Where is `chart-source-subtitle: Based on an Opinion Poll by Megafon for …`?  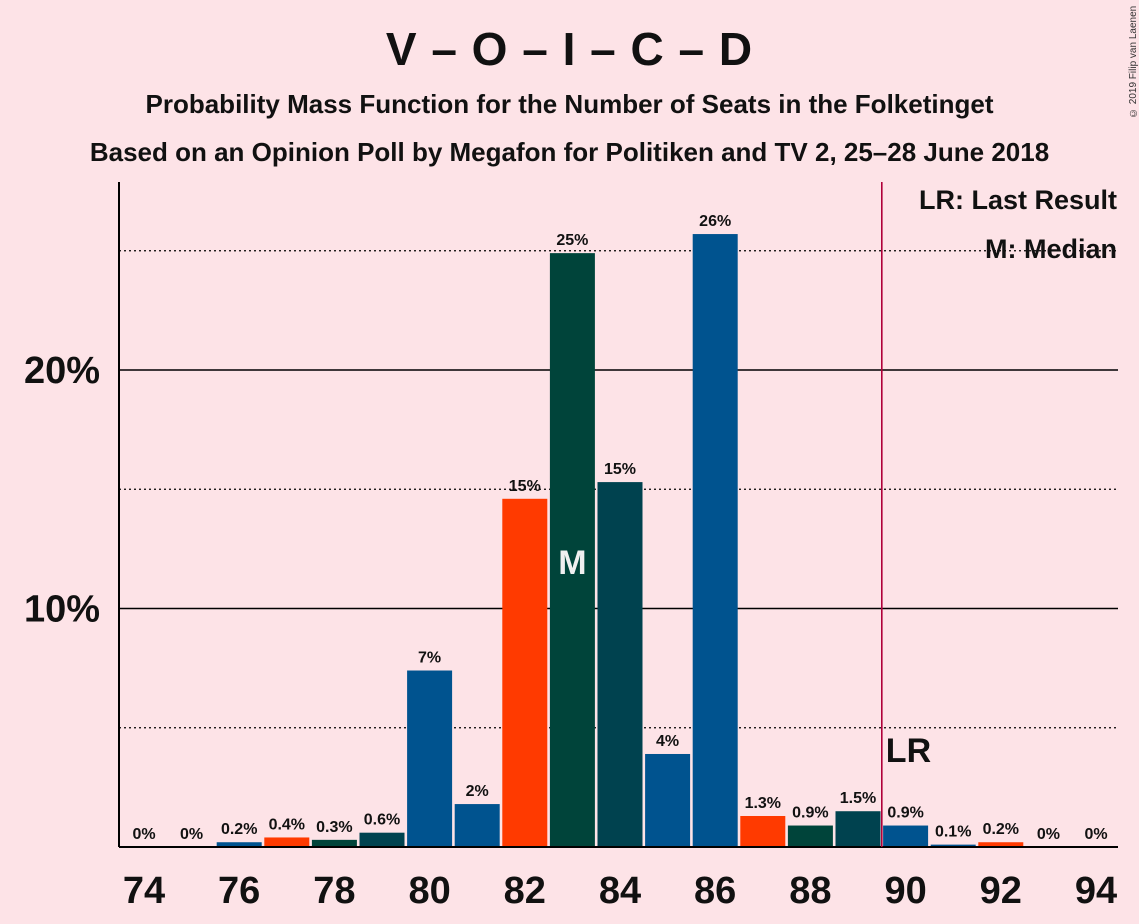
chart-source-subtitle: Based on an Opinion Poll by Megafon for … is located at coordinates (569, 152).